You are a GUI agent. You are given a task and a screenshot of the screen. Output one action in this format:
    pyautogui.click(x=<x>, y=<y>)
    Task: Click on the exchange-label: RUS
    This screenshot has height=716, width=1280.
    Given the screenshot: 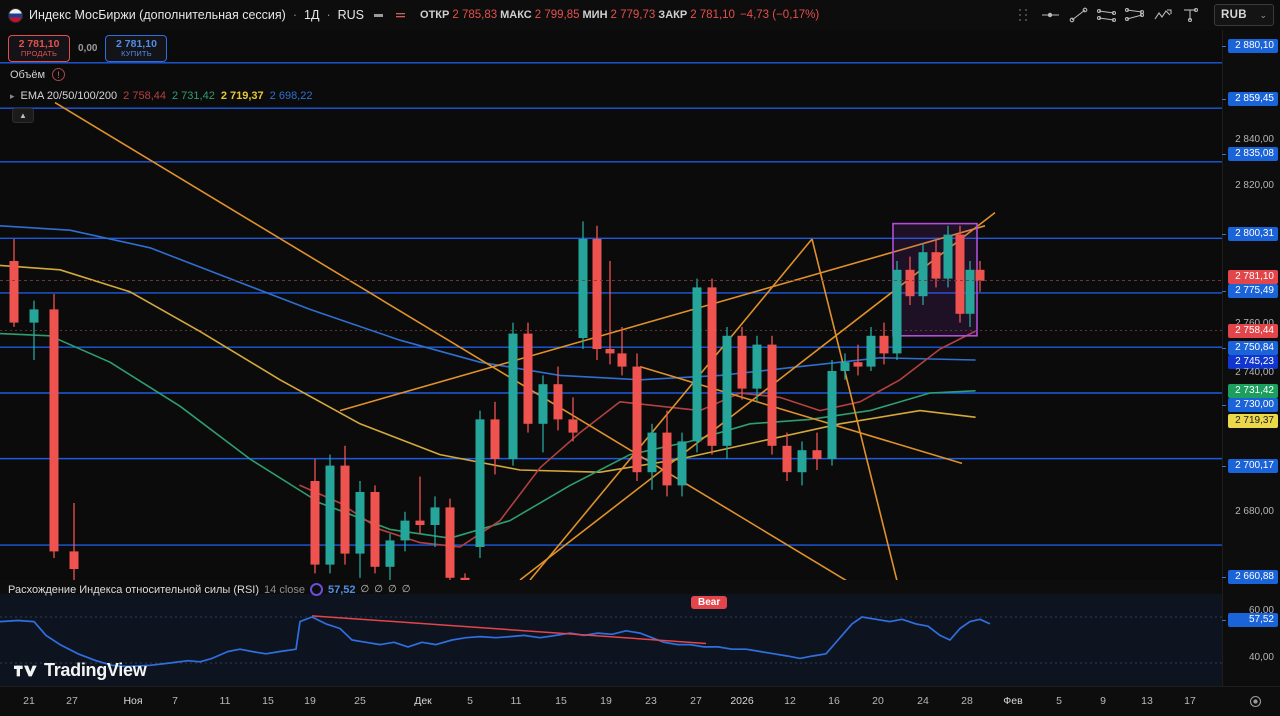 What is the action you would take?
    pyautogui.click(x=351, y=15)
    